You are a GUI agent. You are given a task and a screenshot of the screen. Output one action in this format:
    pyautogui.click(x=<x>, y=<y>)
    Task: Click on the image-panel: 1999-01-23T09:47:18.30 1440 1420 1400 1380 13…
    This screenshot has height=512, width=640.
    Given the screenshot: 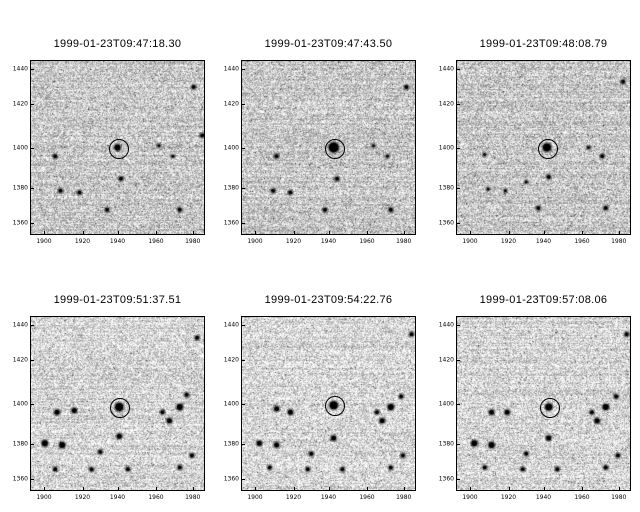 What is the action you would take?
    pyautogui.click(x=109, y=141)
    